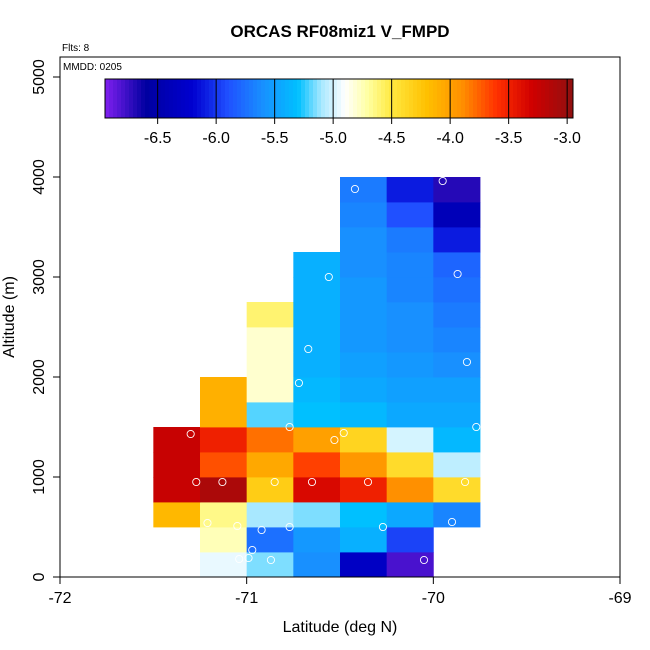 The height and width of the screenshot is (650, 650). I want to click on y-tick-label: 5000, so click(39, 77).